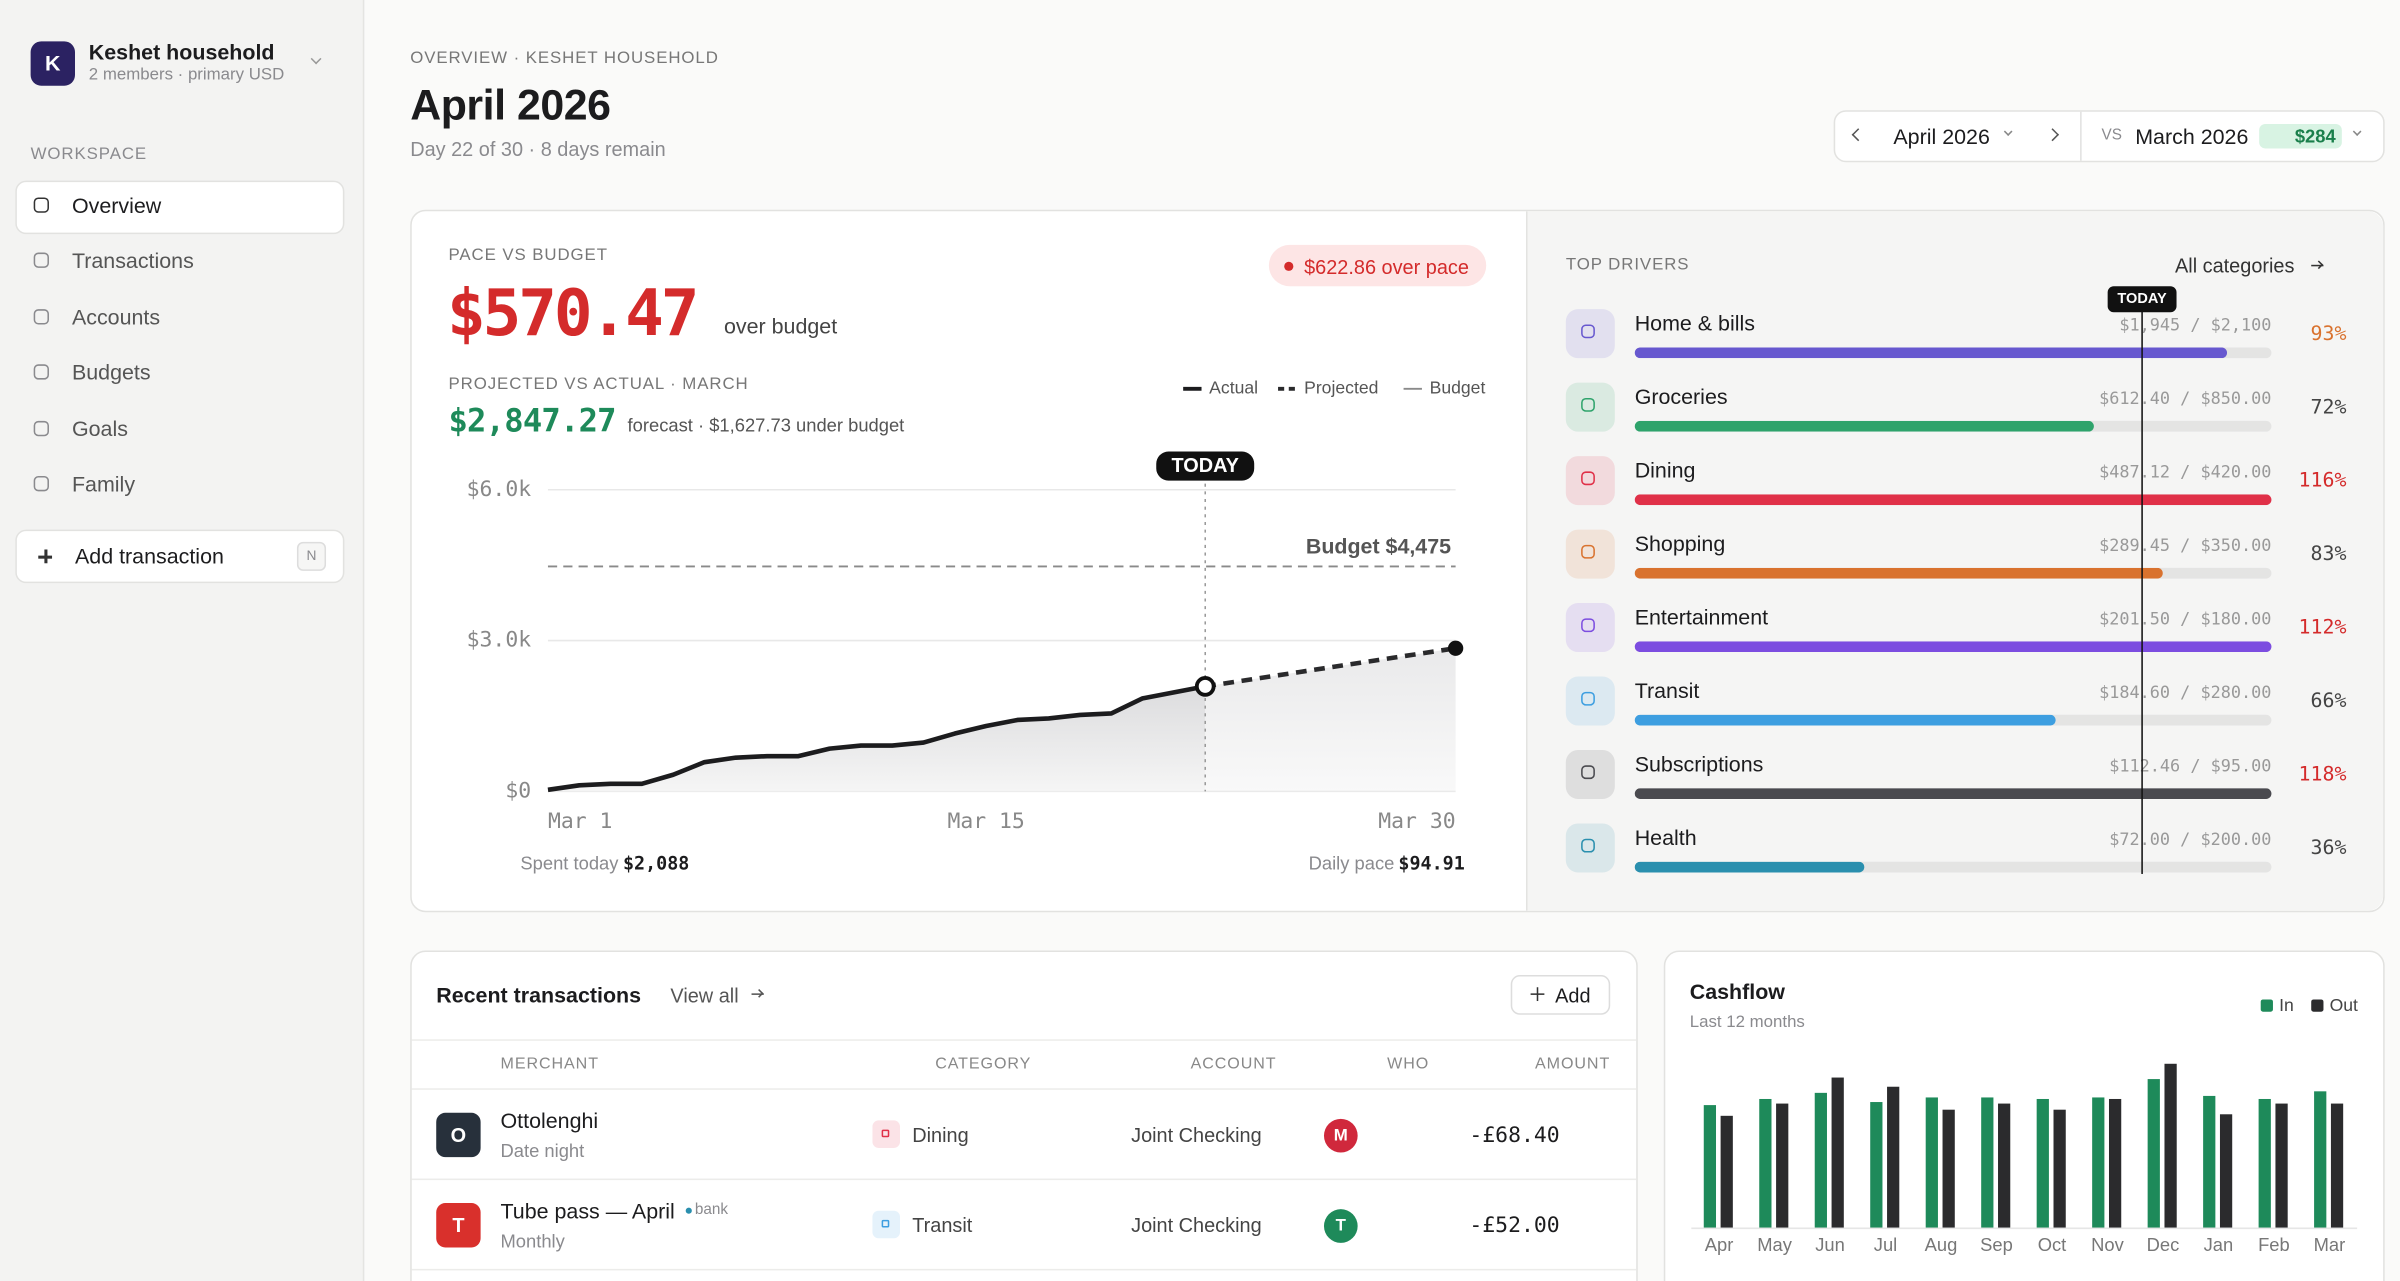 The height and width of the screenshot is (1281, 2400). Describe the element at coordinates (1885, 1244) in the screenshot. I see `x-tick-label: Jul` at that location.